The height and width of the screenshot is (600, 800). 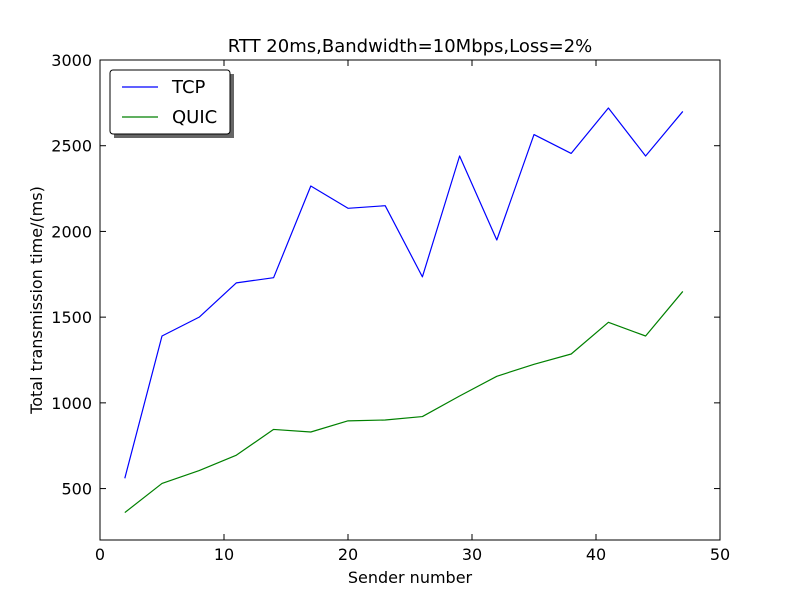 I want to click on legend-label-quic: QUIC, so click(x=194, y=117).